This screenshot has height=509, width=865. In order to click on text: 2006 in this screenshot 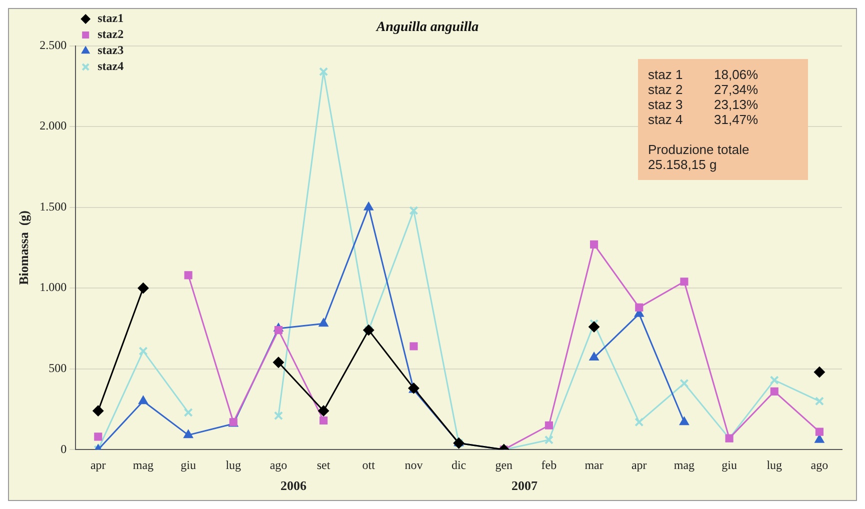, I will do `click(293, 486)`.